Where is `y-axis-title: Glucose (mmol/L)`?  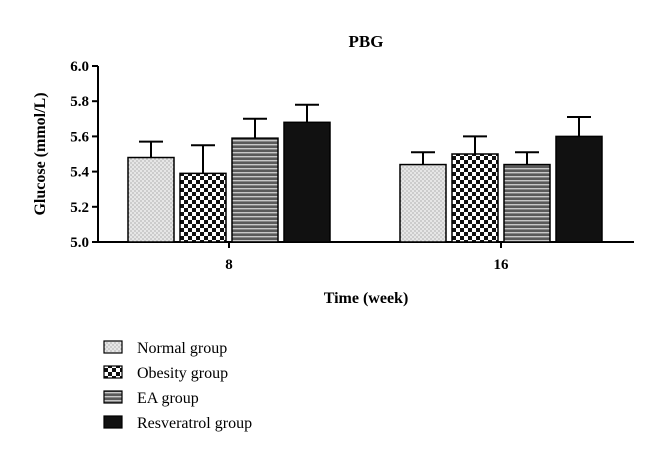
y-axis-title: Glucose (mmol/L) is located at coordinates (40, 153).